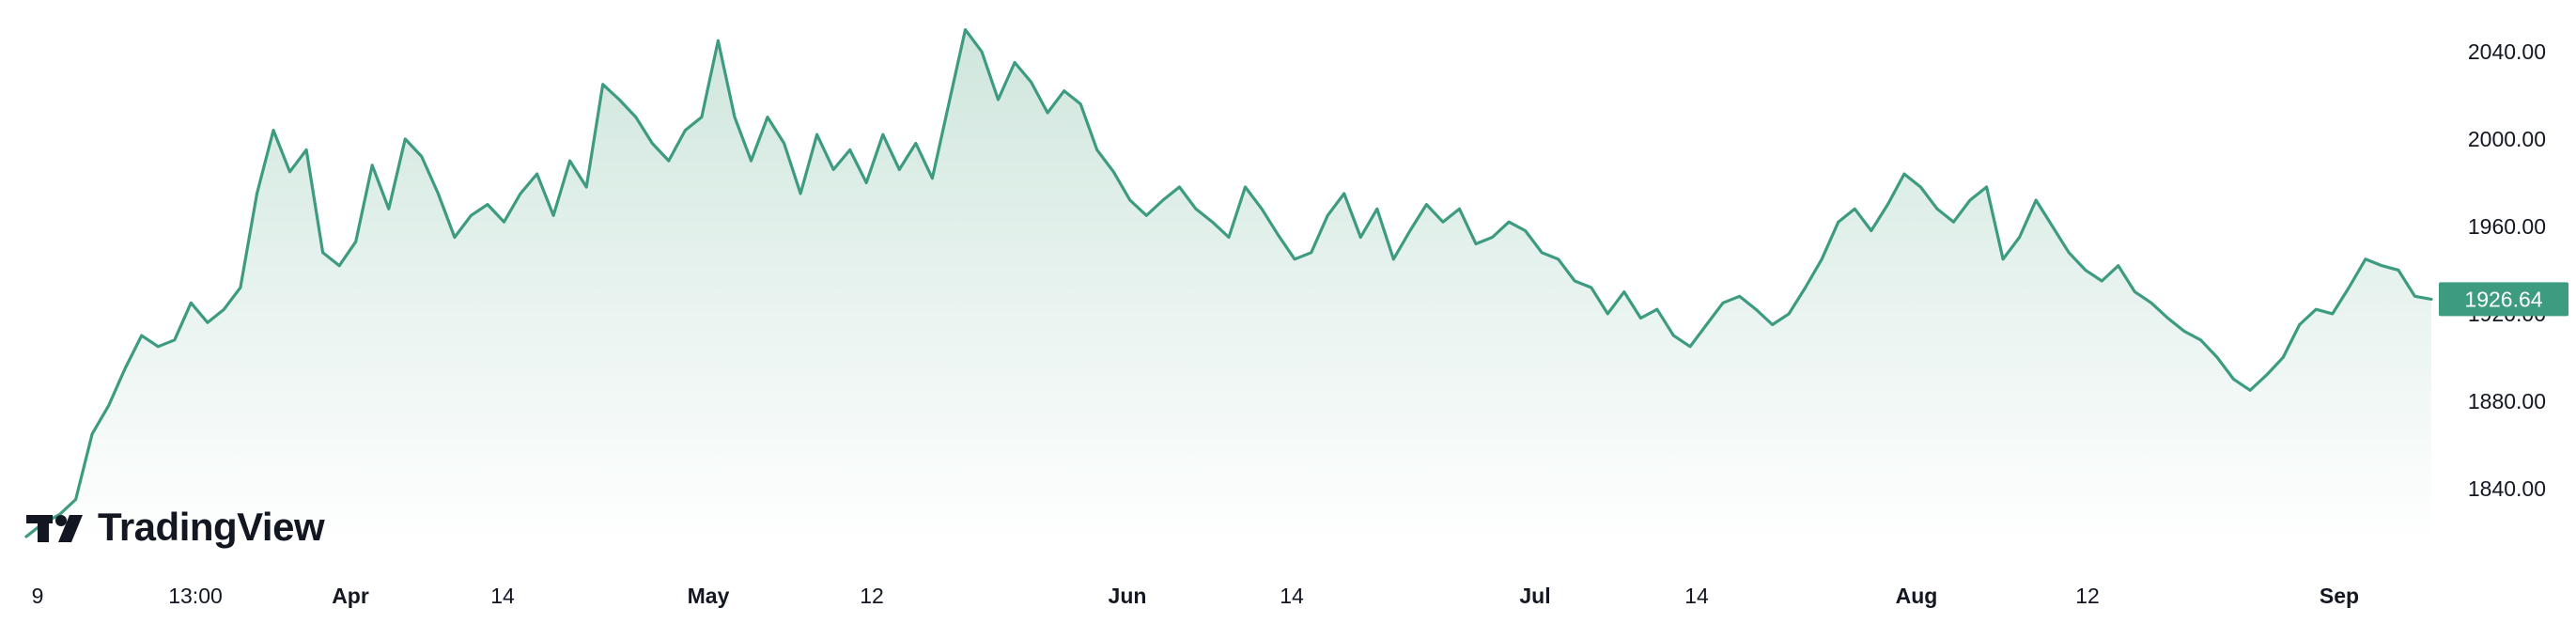  What do you see at coordinates (38, 596) in the screenshot?
I see `x-tick-label: 9` at bounding box center [38, 596].